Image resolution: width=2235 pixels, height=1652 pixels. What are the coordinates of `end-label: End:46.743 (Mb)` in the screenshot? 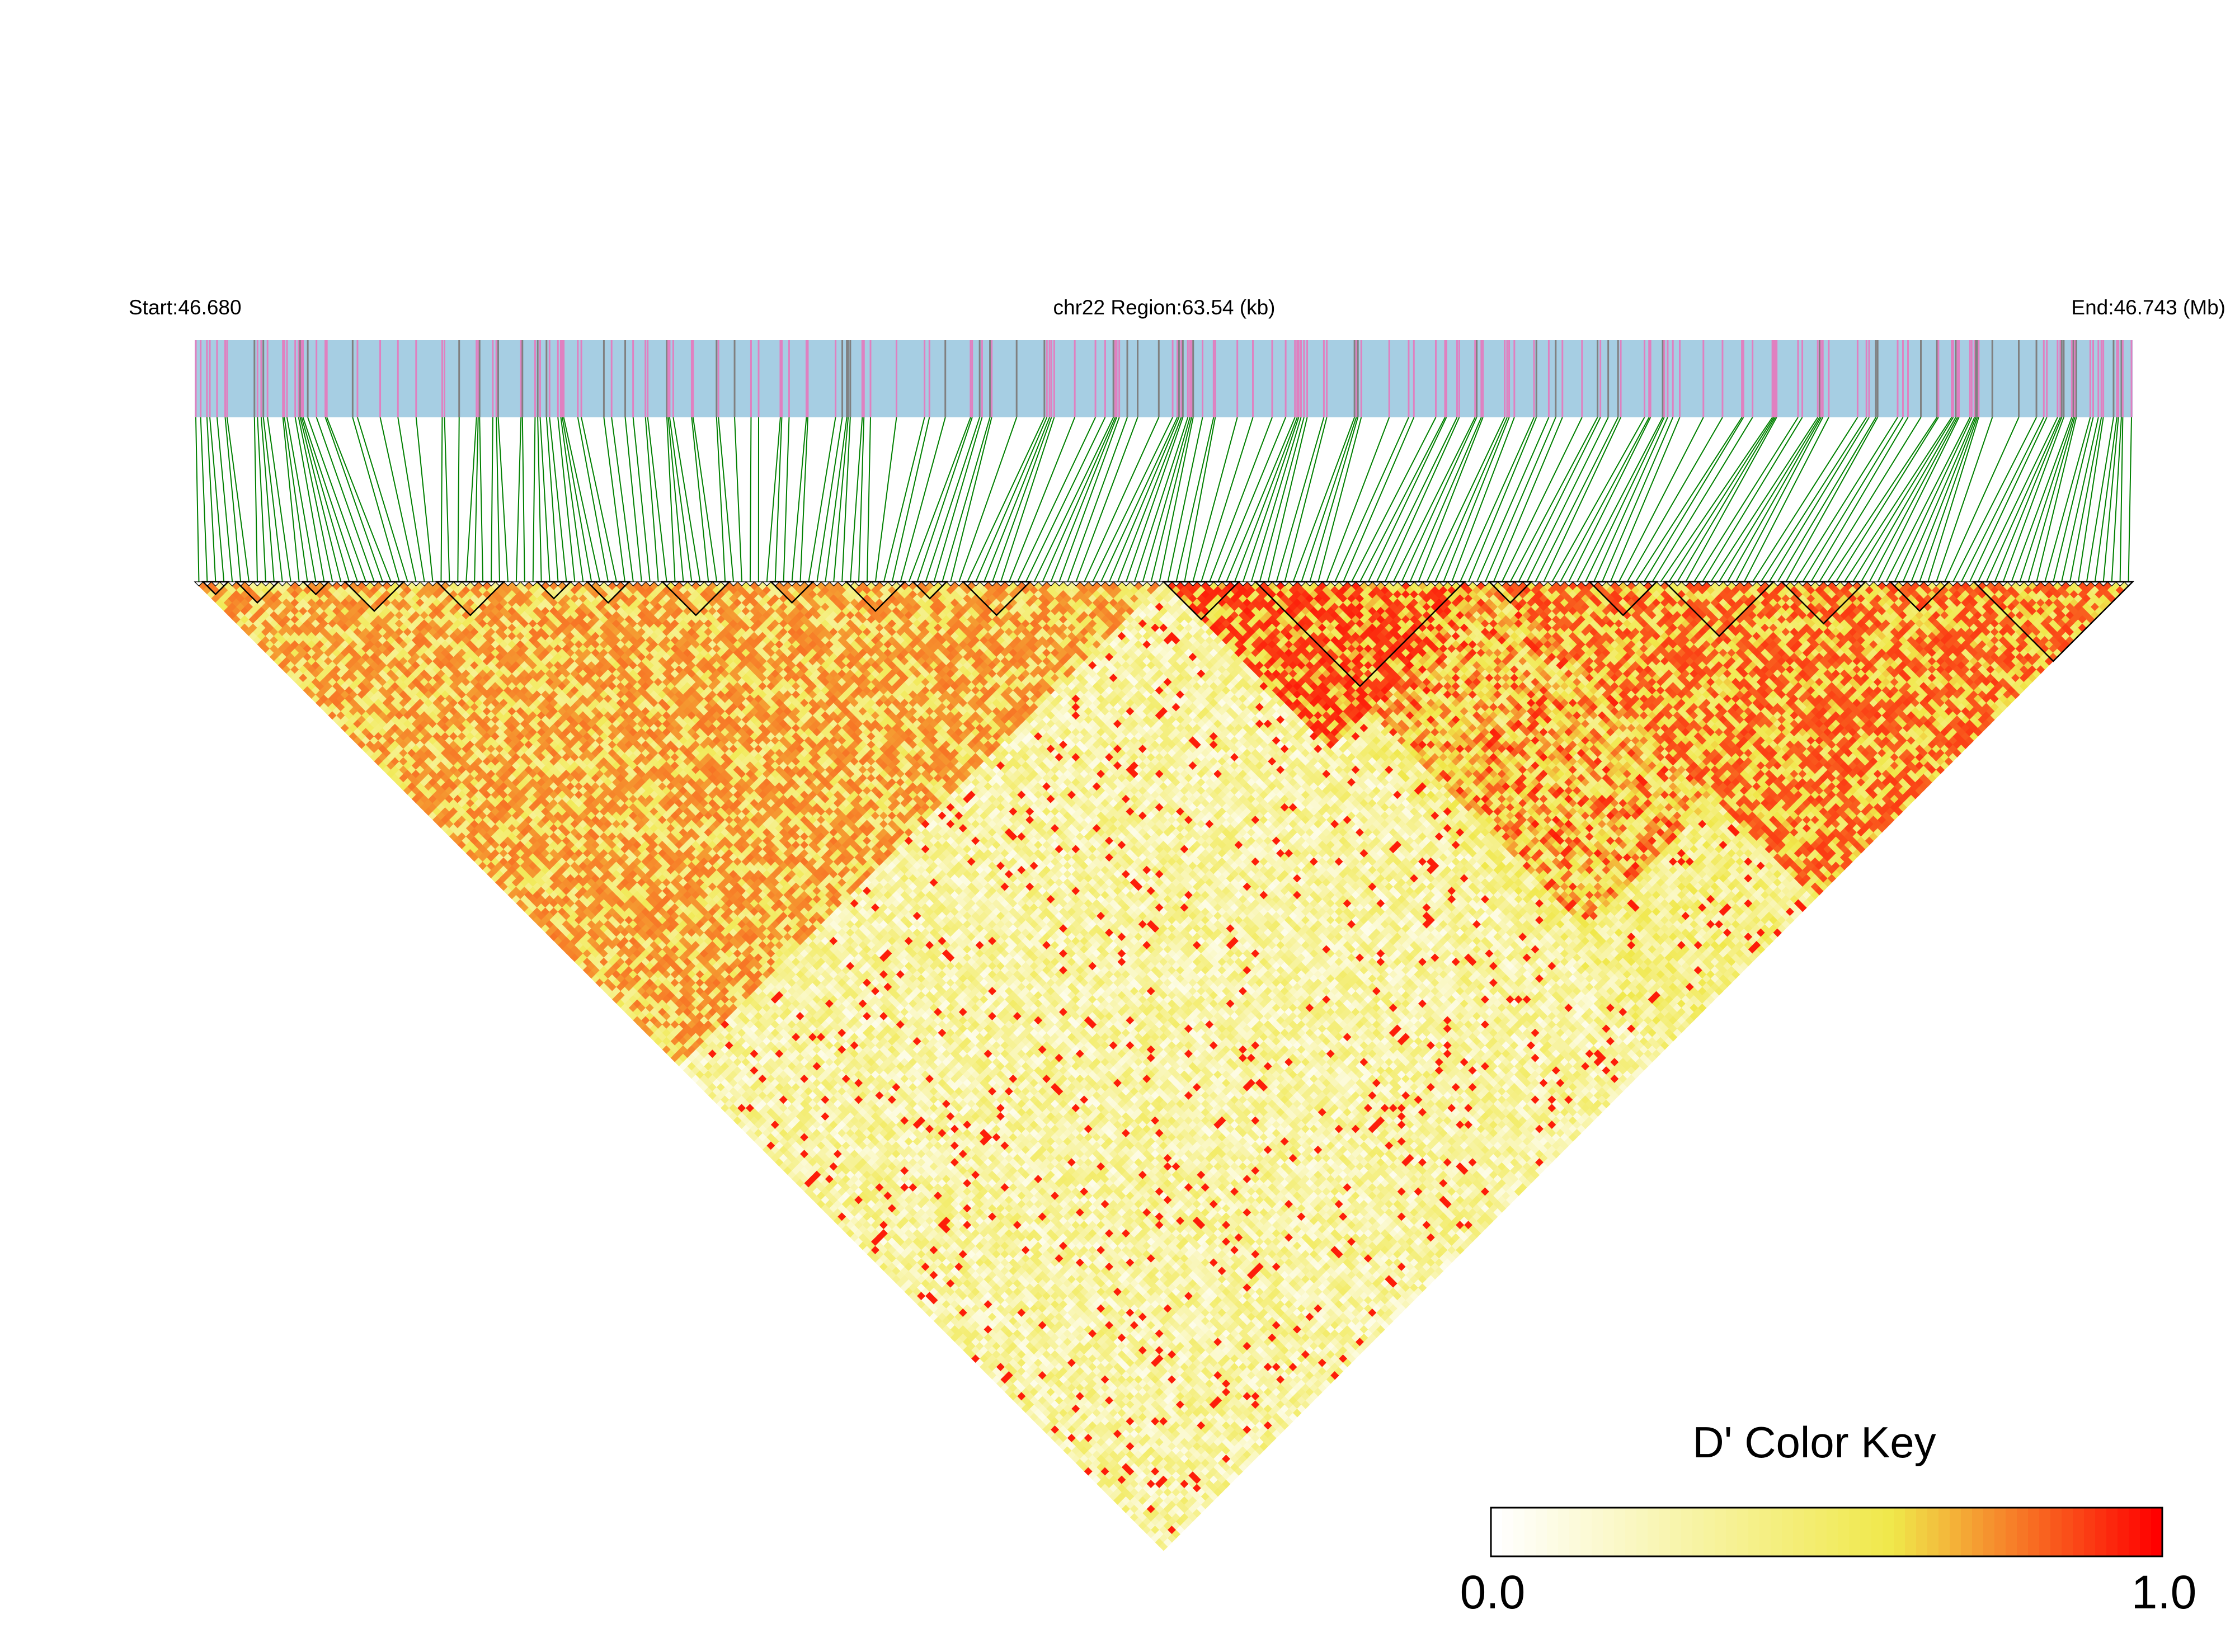 It's located at (2148, 308).